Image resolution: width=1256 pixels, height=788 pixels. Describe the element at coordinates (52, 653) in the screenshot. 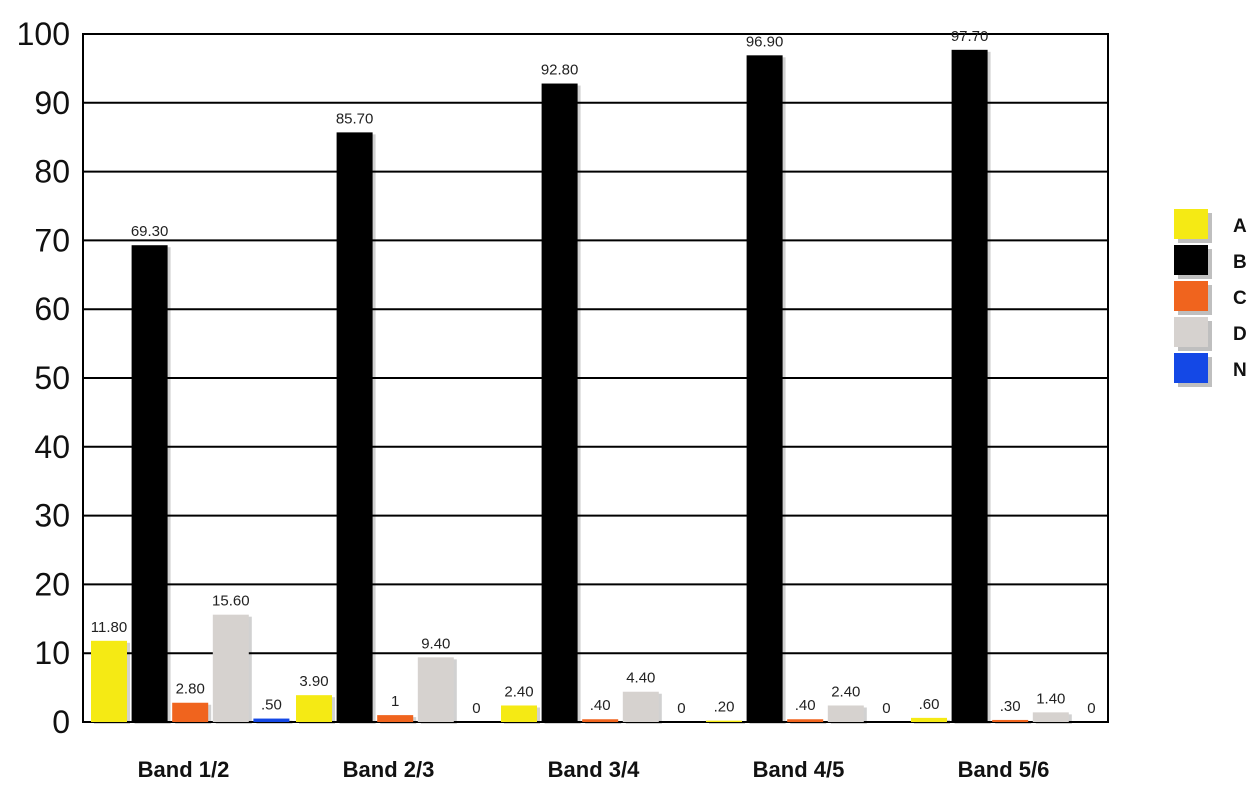

I see `y-tick-label: 10` at that location.